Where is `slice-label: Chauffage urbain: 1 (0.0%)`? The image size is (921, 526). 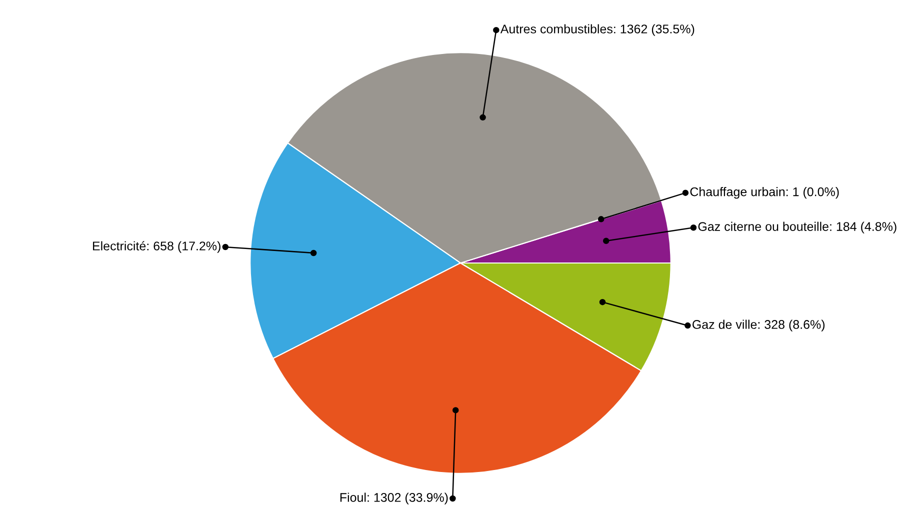
slice-label: Chauffage urbain: 1 (0.0%) is located at coordinates (764, 193).